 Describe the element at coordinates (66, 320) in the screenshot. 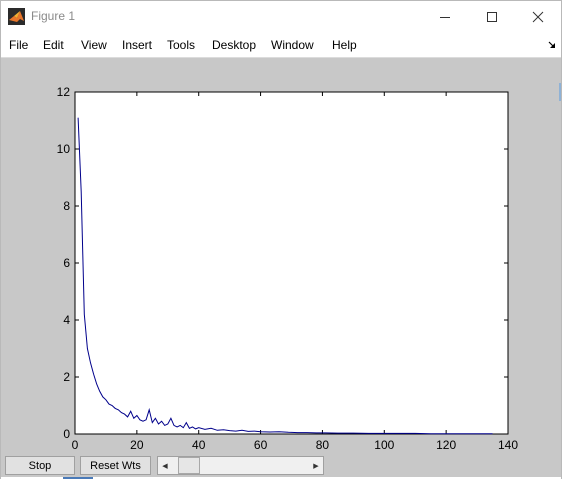

I see `y-tick-label: 4` at that location.